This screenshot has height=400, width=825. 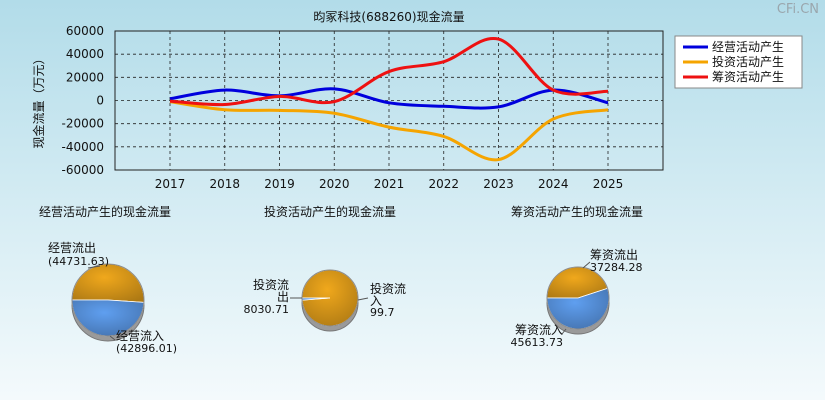 What do you see at coordinates (85, 31) in the screenshot?
I see `y-tick-label: 60000` at bounding box center [85, 31].